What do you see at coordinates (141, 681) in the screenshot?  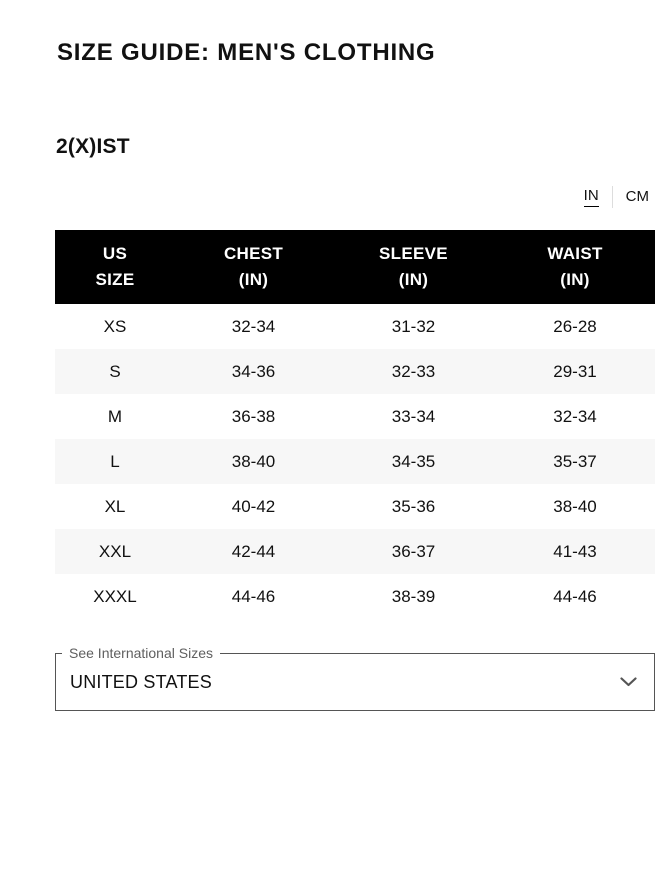 I see `country-dropdown-value: UNITED STATES` at bounding box center [141, 681].